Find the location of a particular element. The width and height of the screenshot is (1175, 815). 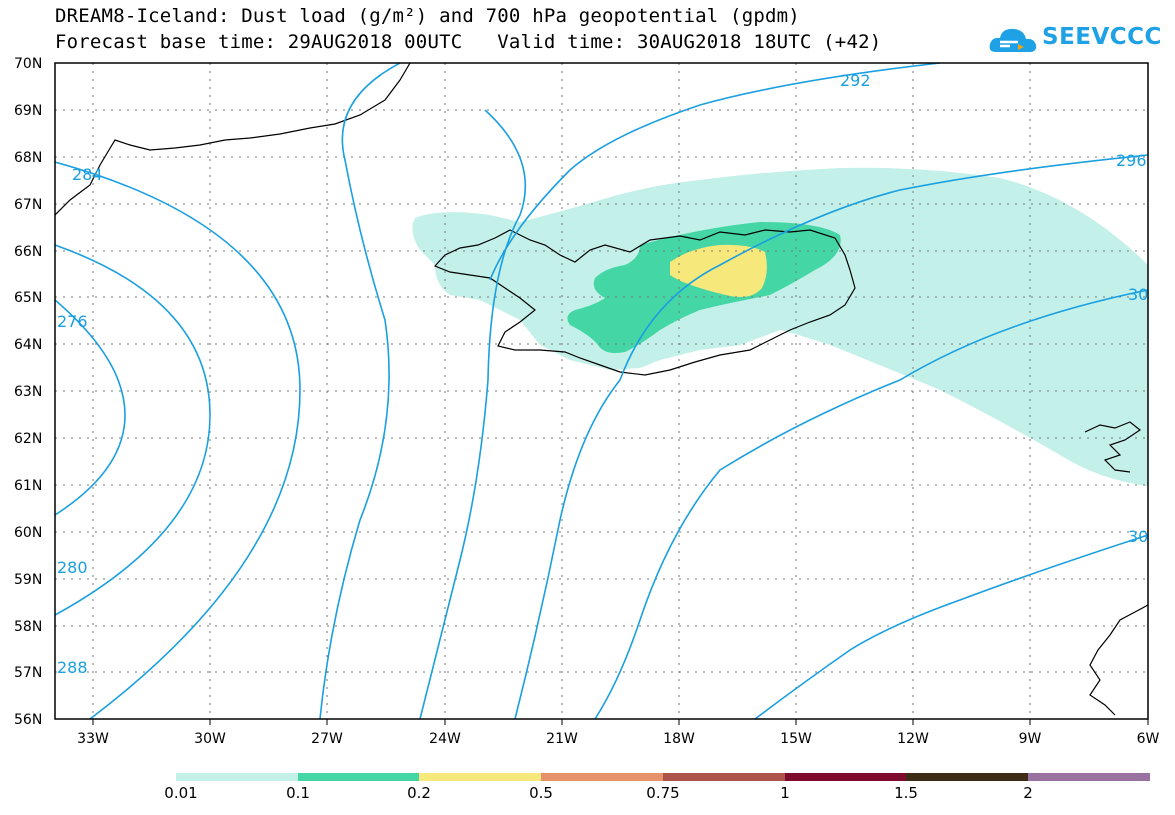

lat-label: 57N is located at coordinates (28, 673).